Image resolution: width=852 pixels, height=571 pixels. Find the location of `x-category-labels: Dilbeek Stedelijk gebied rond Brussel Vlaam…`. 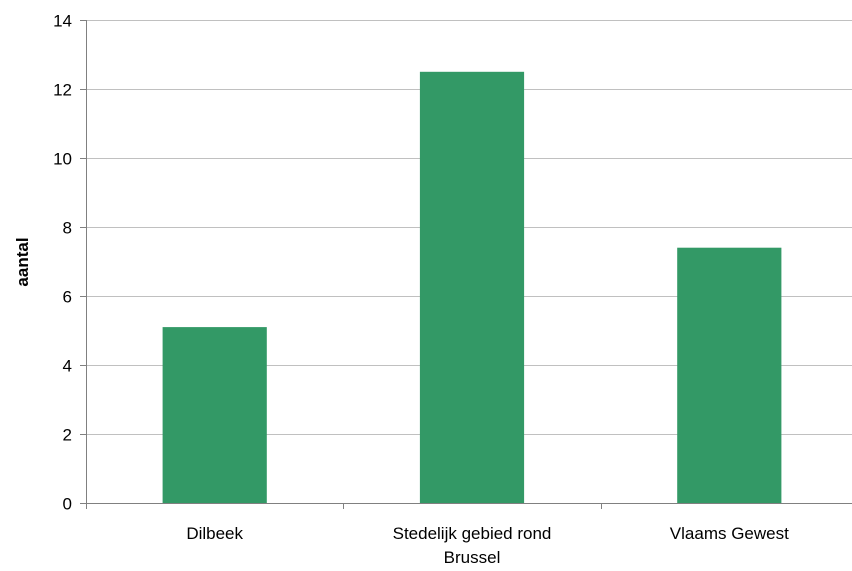

x-category-labels: Dilbeek Stedelijk gebied rond Brussel Vlaam… is located at coordinates (487, 545).